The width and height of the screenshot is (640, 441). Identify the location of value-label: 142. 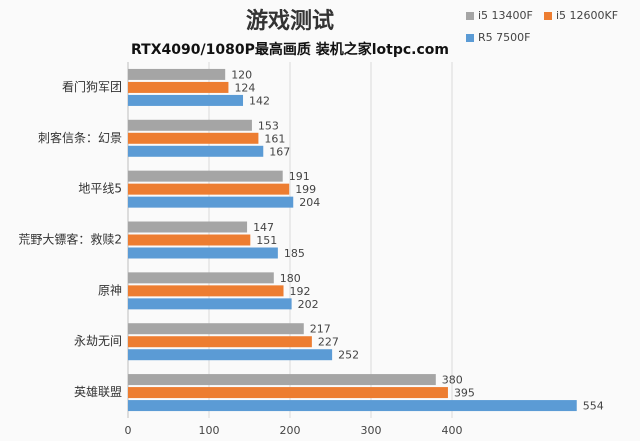
(259, 100).